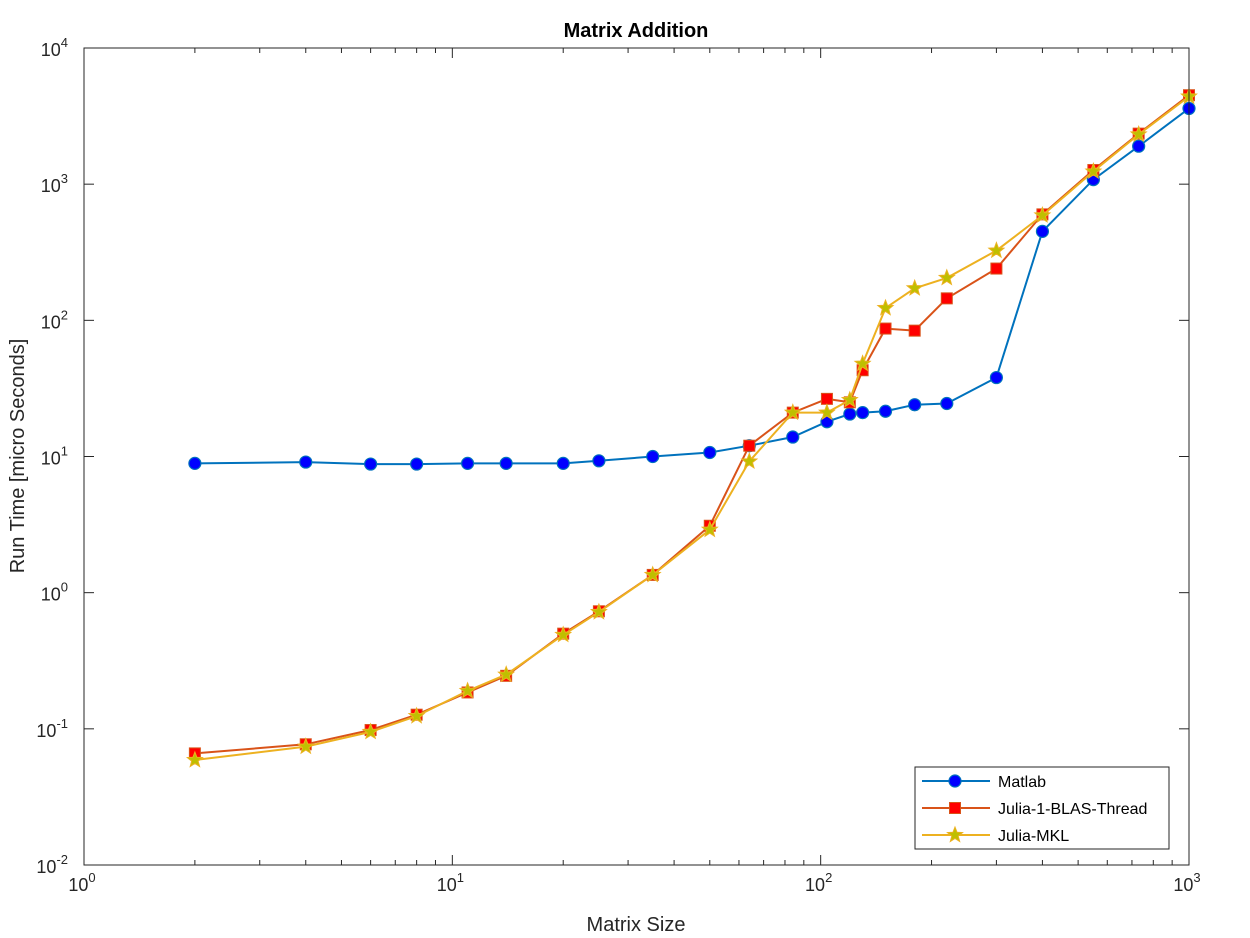 This screenshot has height=938, width=1250. I want to click on x-tick-label: 10³, so click(1186, 882).